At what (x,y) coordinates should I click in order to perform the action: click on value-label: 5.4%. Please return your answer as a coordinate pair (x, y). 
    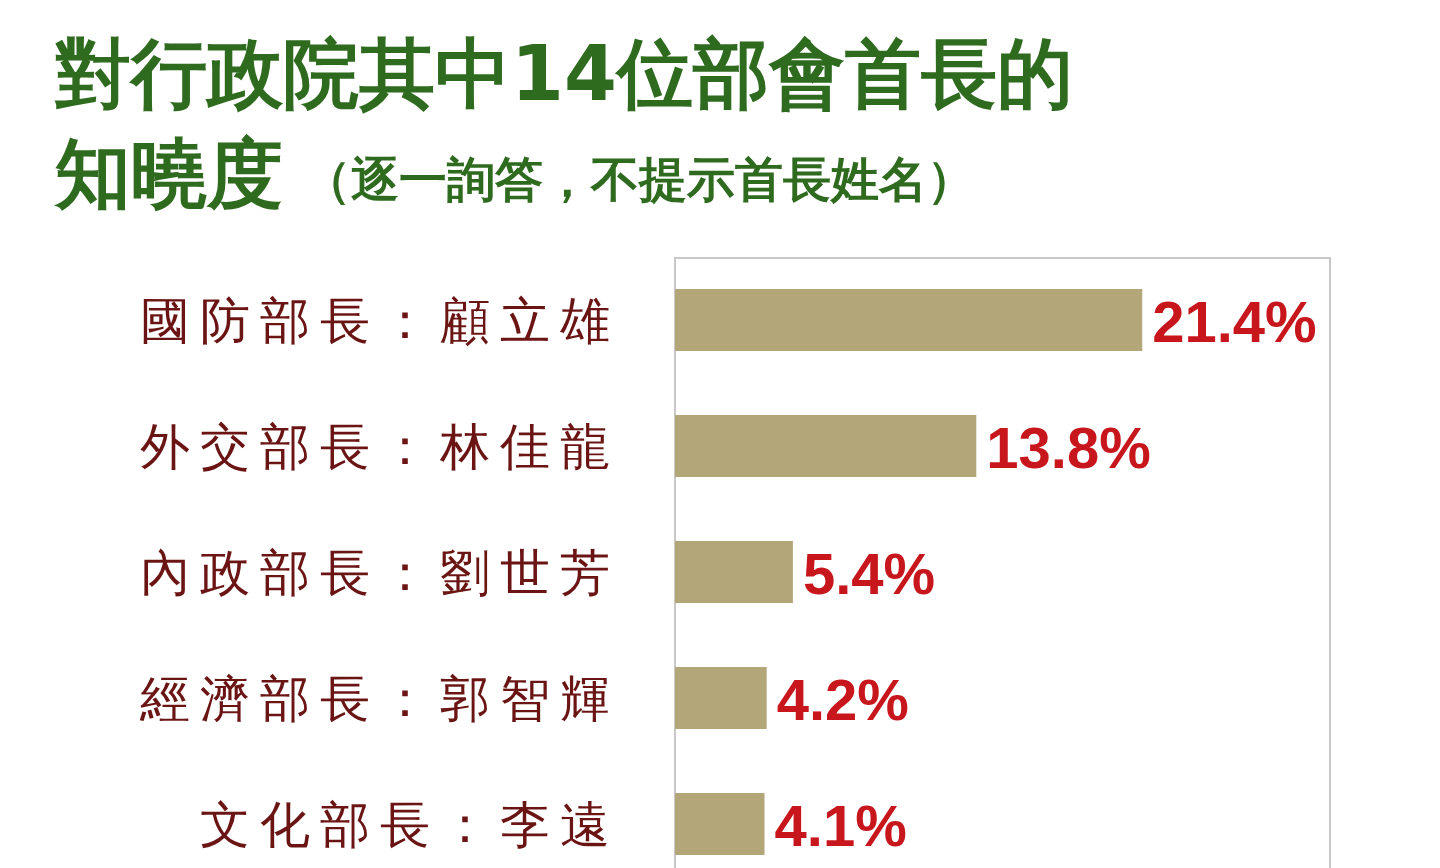
    Looking at the image, I should click on (869, 573).